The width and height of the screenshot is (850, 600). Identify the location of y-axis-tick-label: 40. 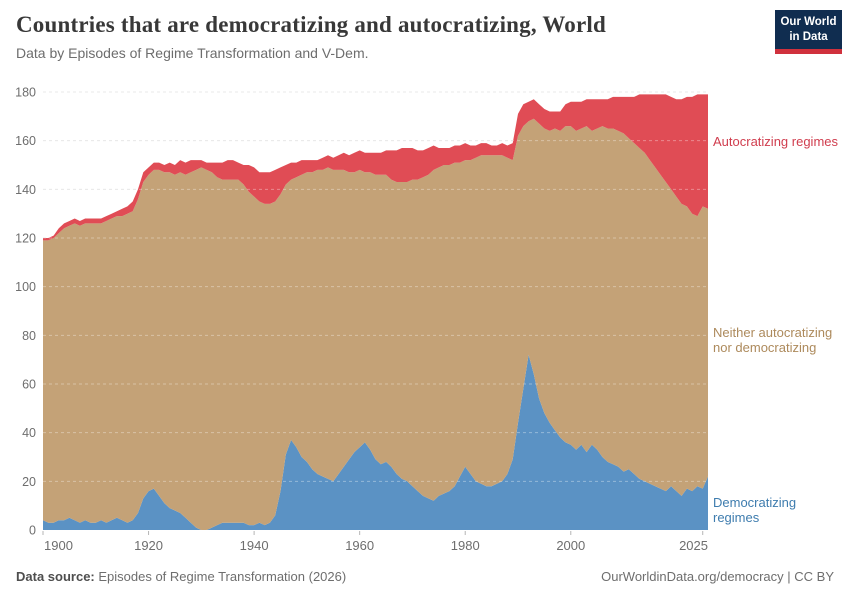
(29, 433).